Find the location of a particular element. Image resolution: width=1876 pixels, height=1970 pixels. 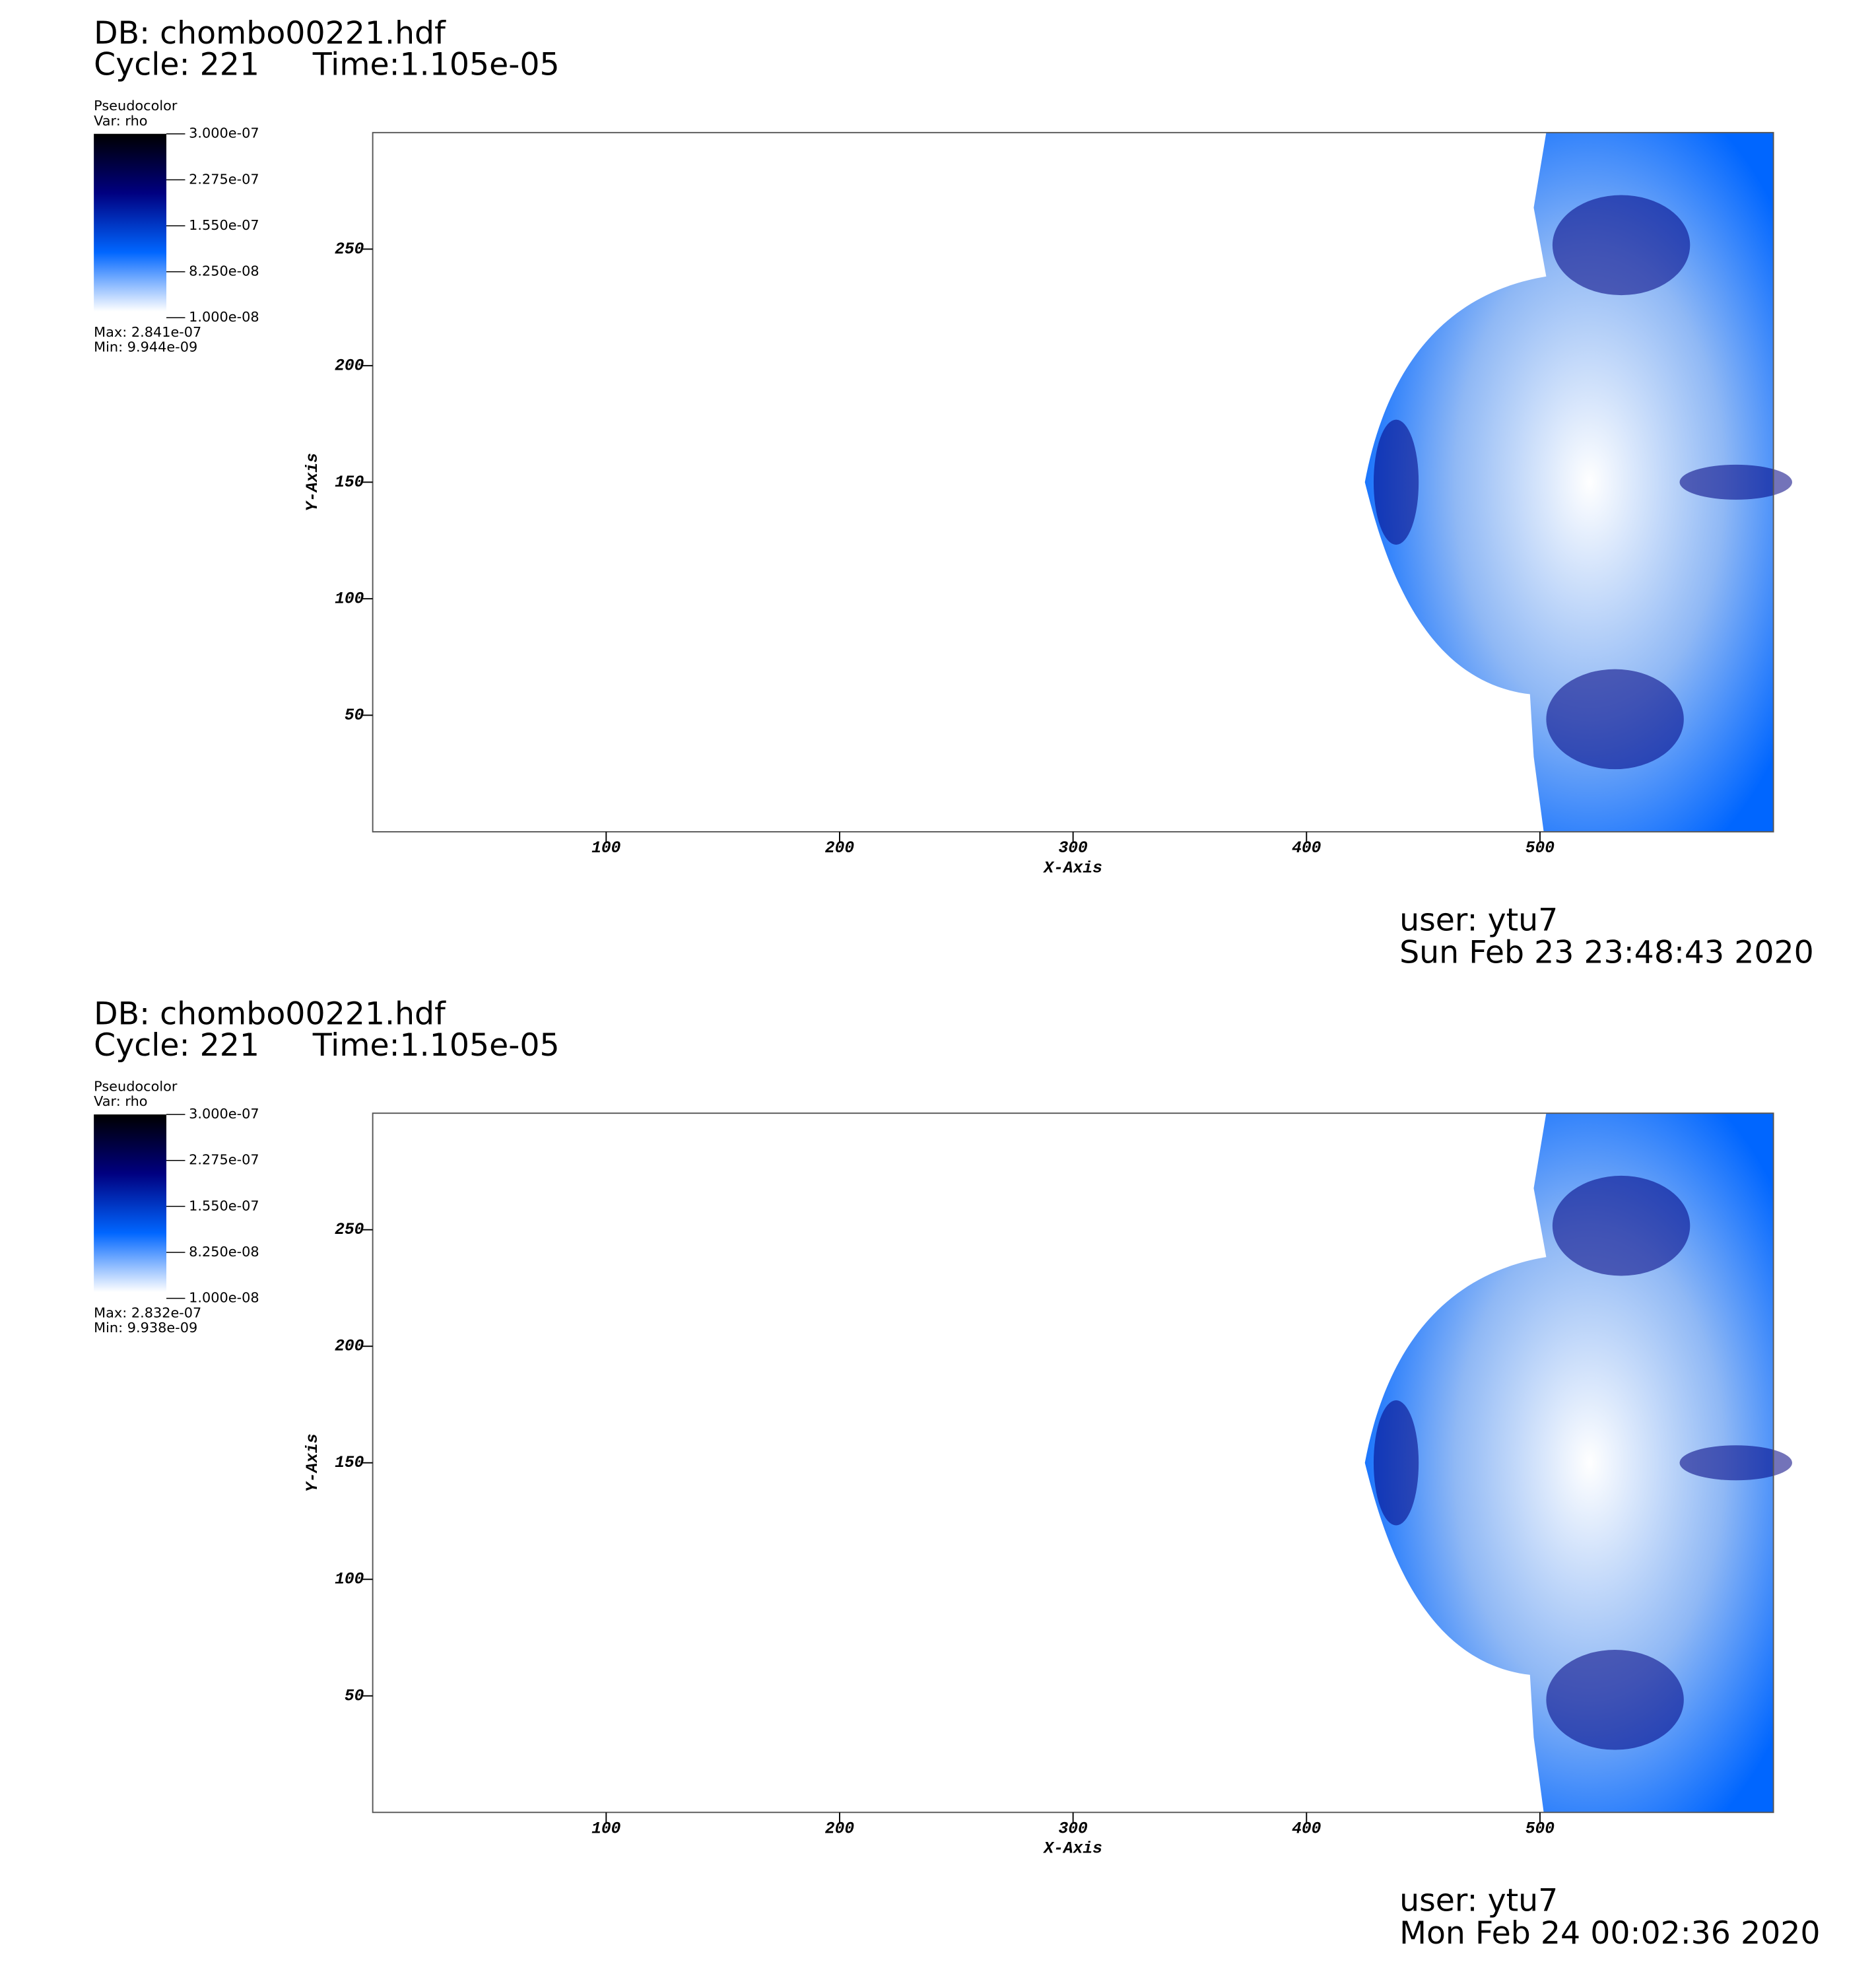

date: Sun Feb 23 23:48:43 2020 is located at coordinates (1606, 953).